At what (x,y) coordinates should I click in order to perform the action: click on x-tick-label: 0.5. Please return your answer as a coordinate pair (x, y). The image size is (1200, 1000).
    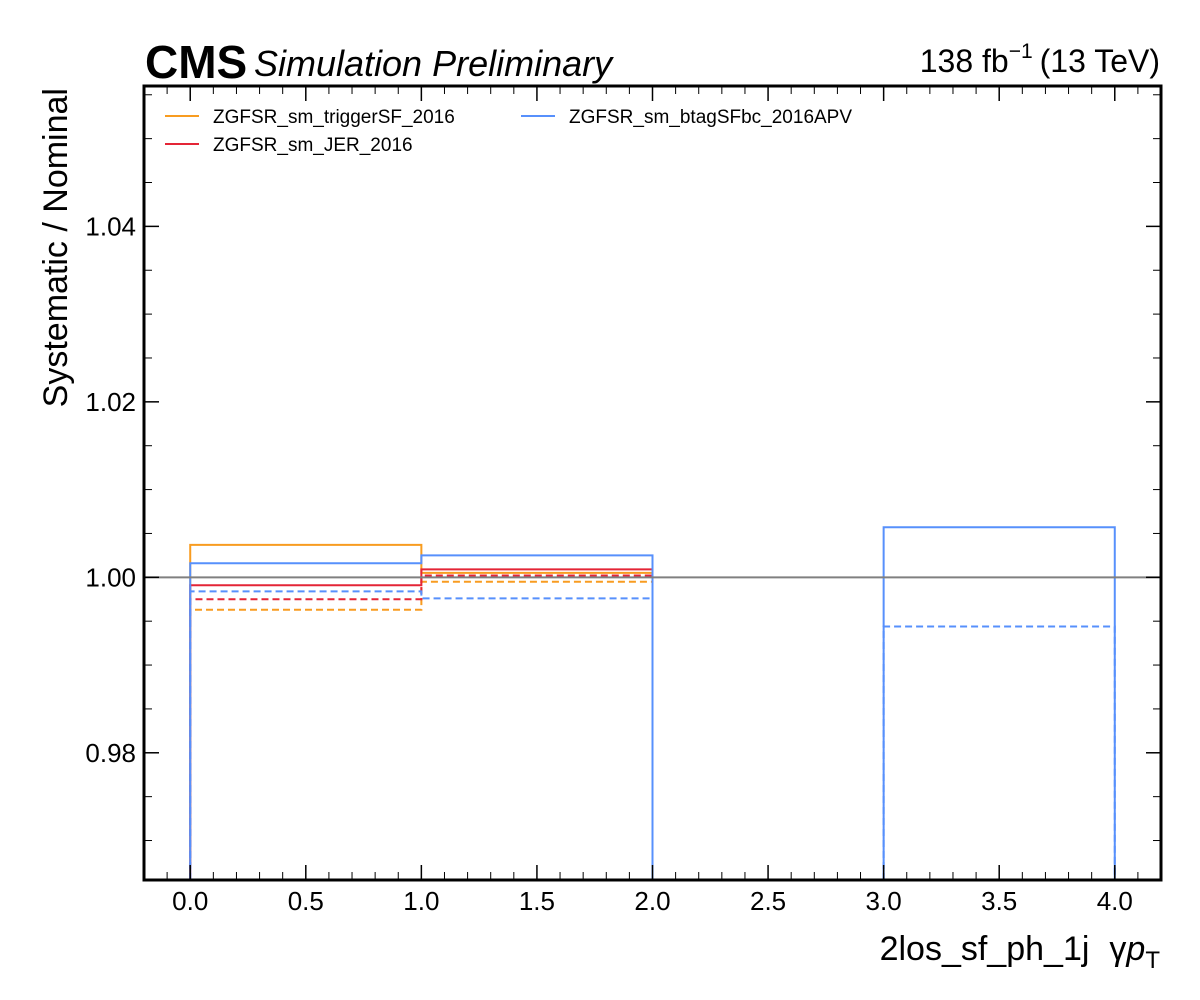
    Looking at the image, I should click on (306, 901).